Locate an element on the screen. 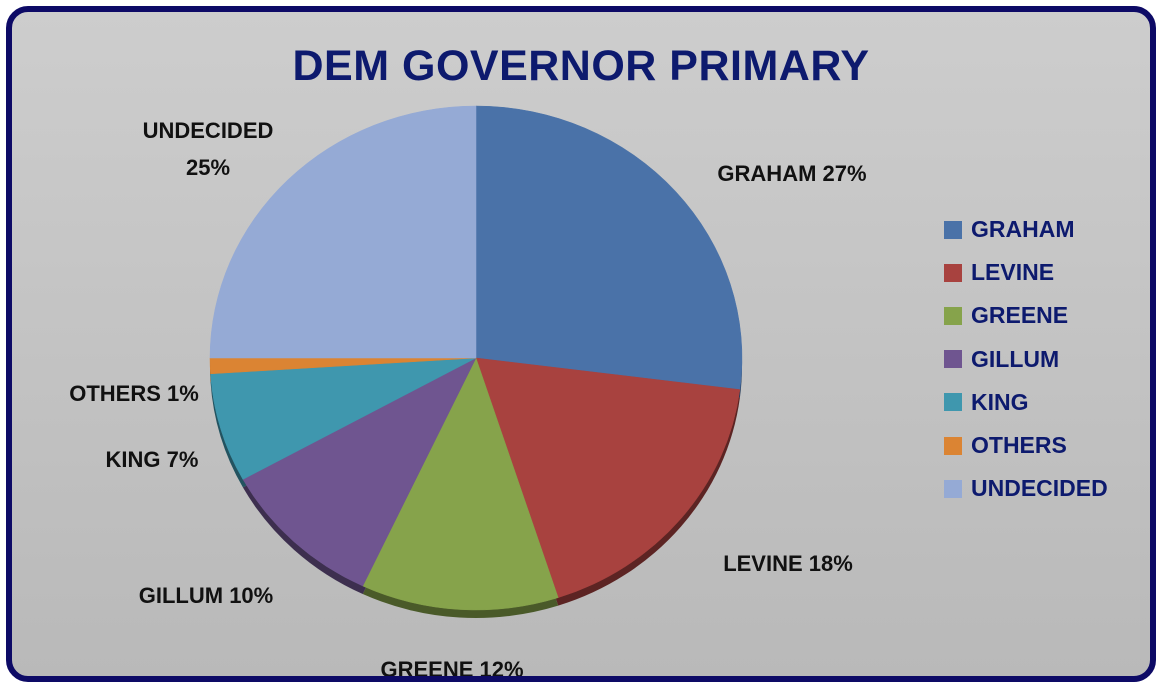  data-label-undecided: UNDECIDED 25% is located at coordinates (208, 149).